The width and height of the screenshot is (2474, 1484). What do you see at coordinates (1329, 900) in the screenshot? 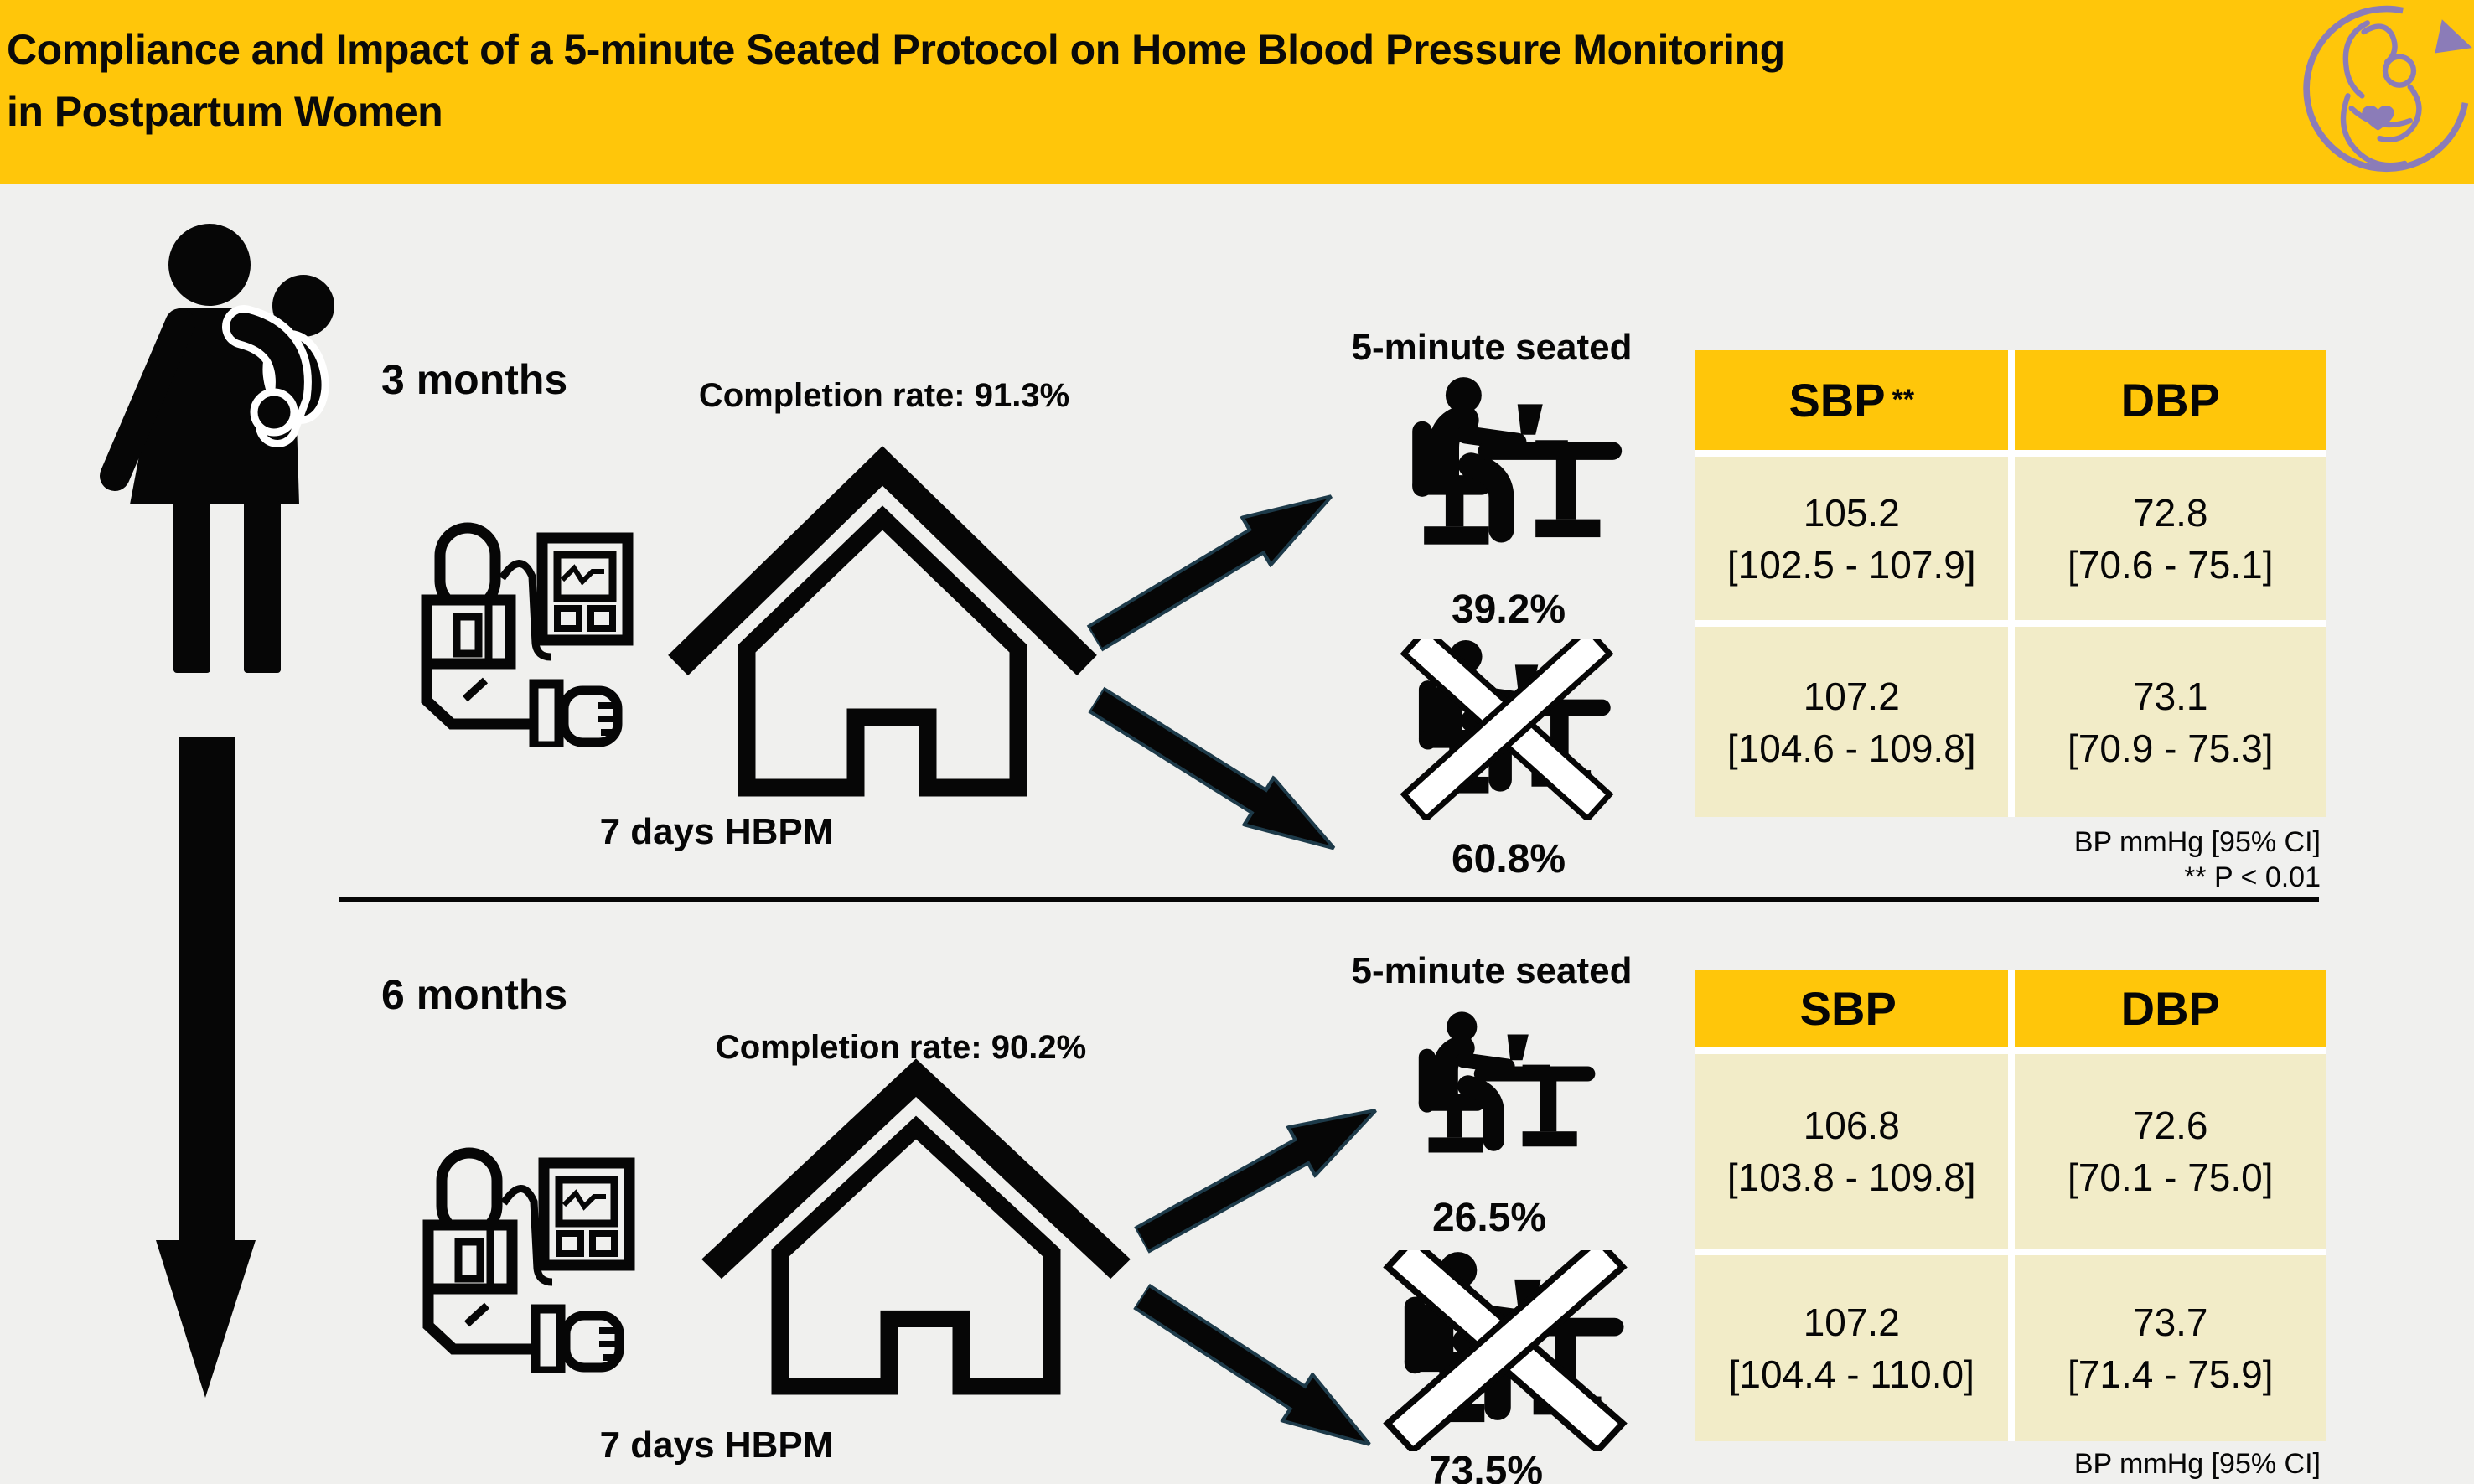
I see `section-divider` at bounding box center [1329, 900].